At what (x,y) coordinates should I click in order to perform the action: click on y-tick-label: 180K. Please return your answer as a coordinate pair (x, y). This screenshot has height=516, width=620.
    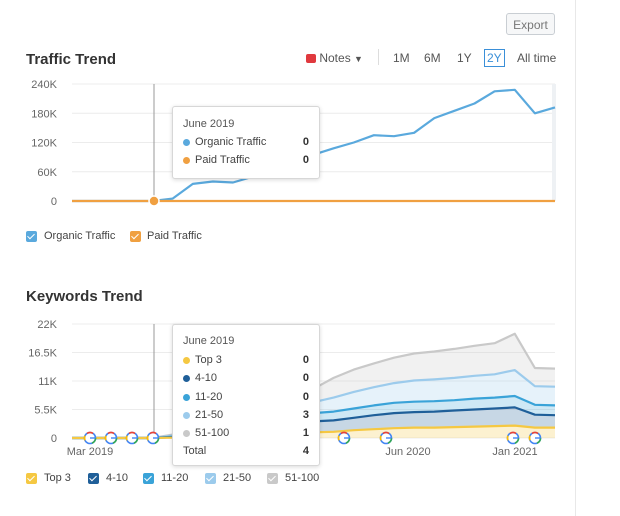
    Looking at the image, I should click on (44, 114).